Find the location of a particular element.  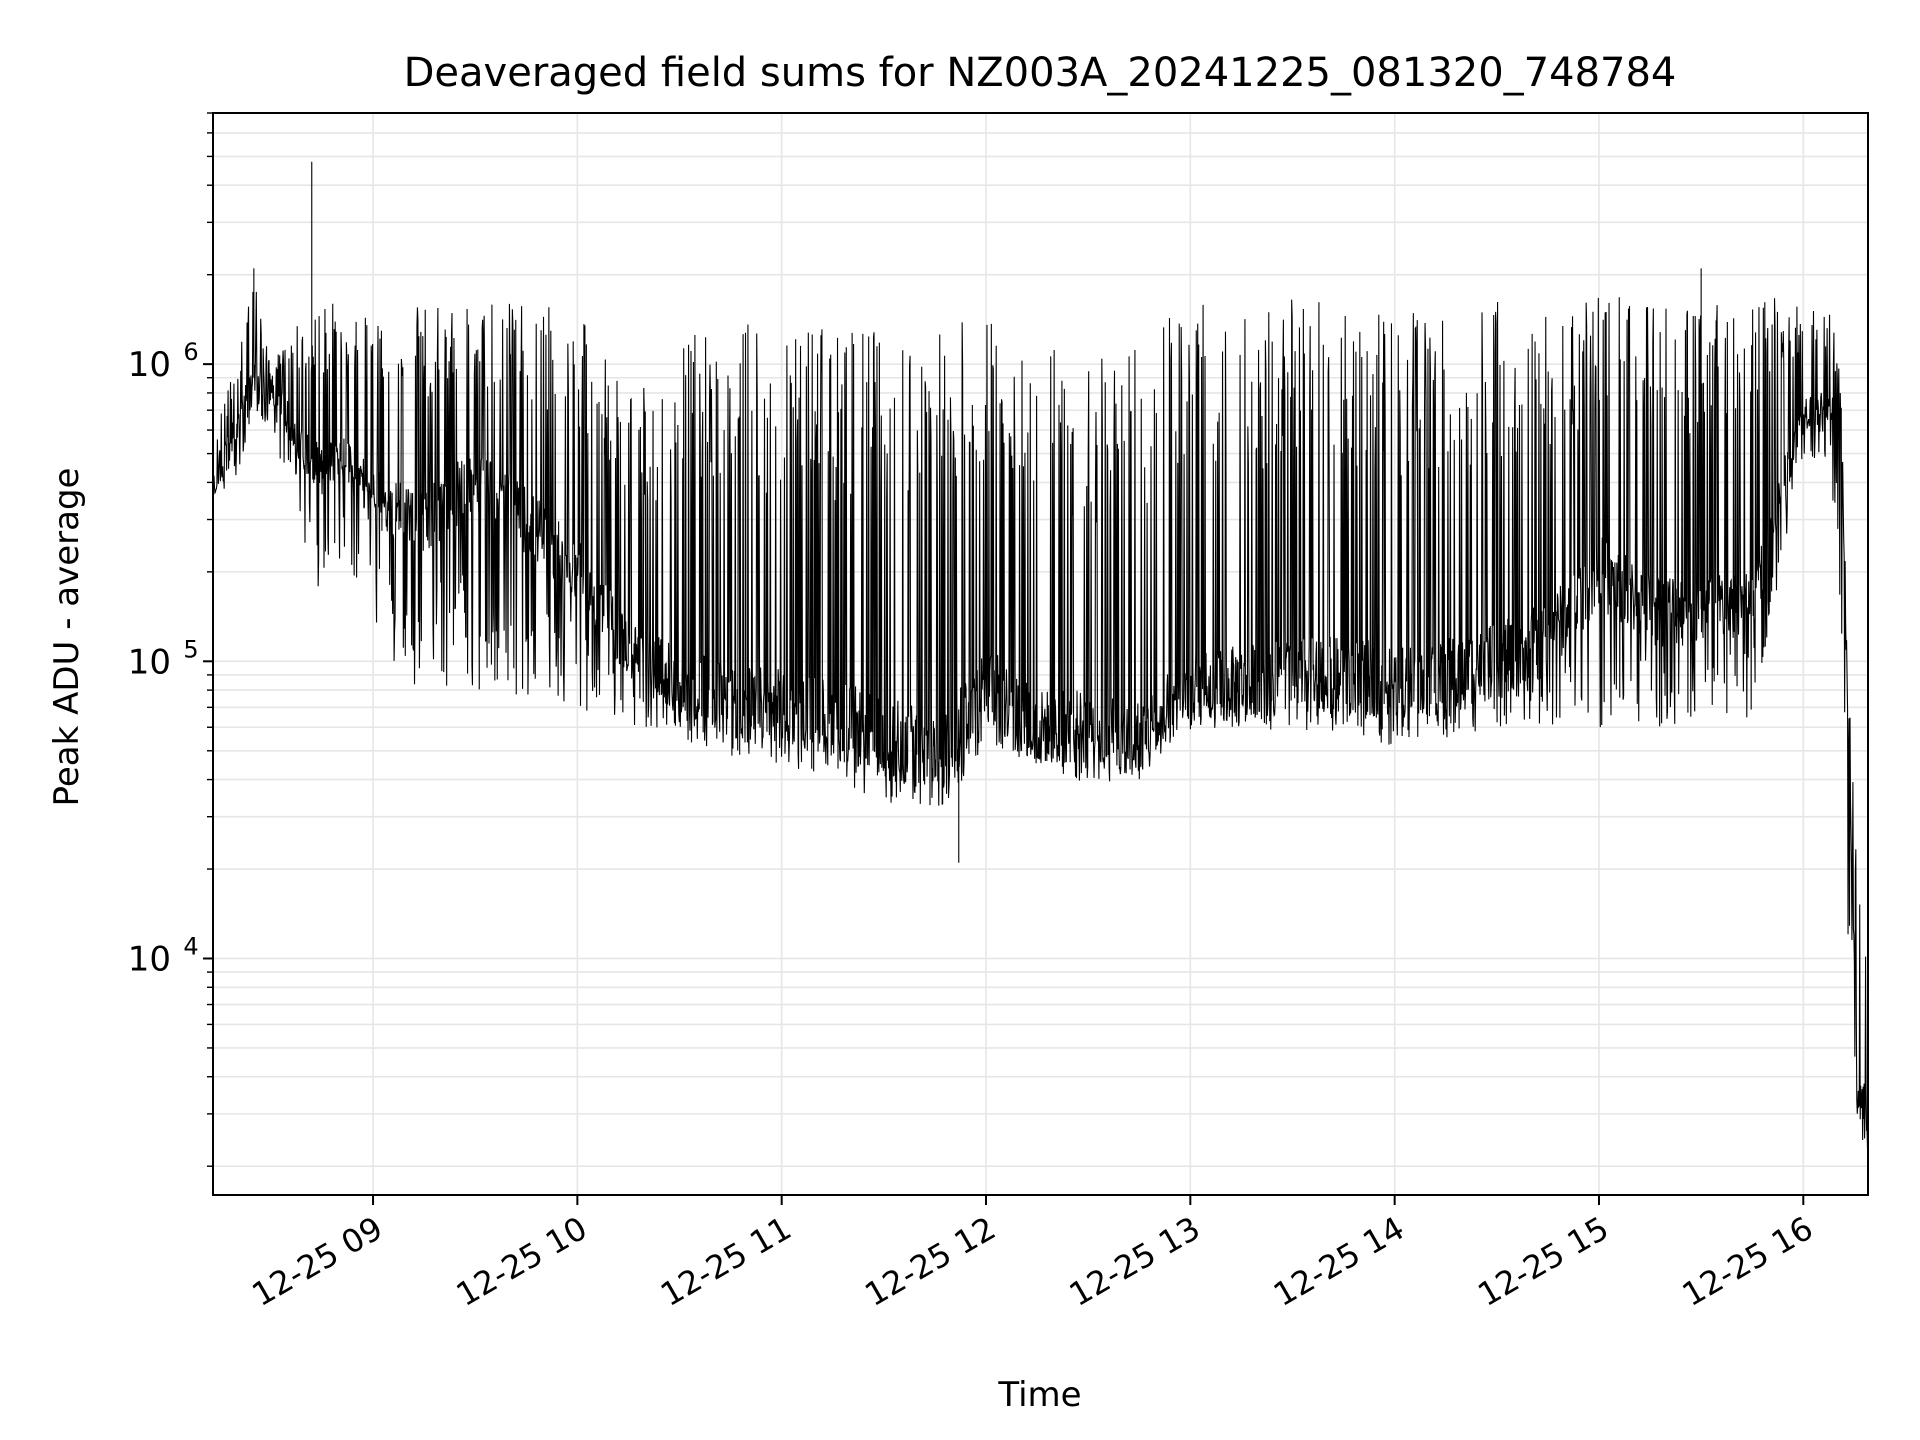

x-tick-label: 12-25 09 is located at coordinates (317, 1261).